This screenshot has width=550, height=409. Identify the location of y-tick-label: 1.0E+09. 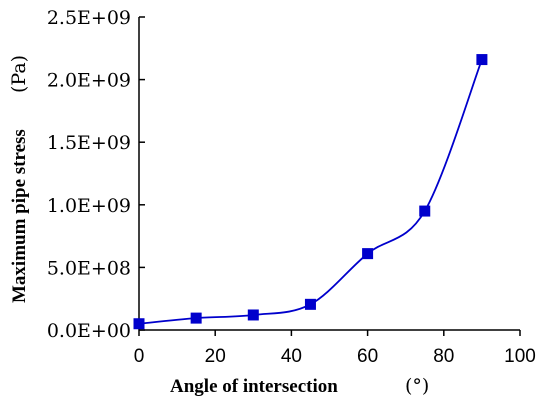
(89, 206).